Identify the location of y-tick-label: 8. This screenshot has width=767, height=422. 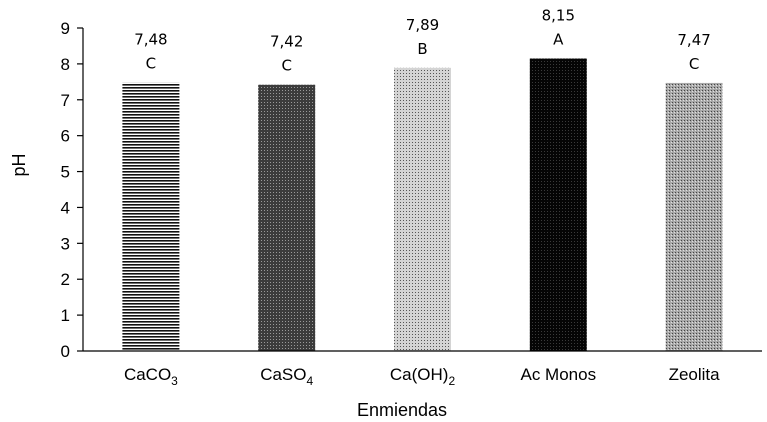
(65, 64).